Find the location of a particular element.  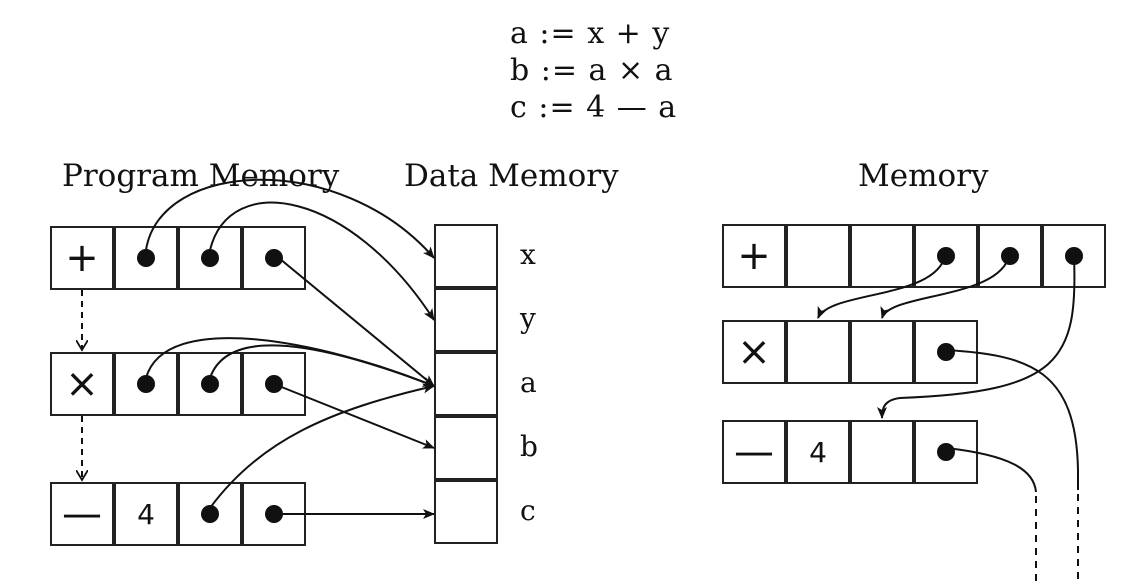

pm-row3-constant-cell: 4 is located at coordinates (146, 514).